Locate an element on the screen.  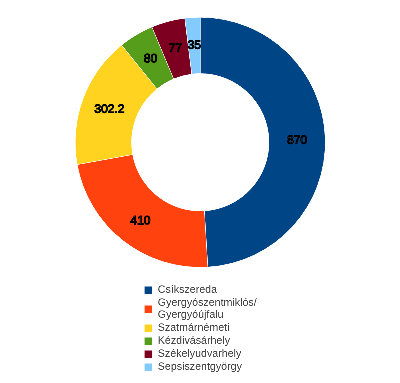
data-label: 302.2 is located at coordinates (110, 109).